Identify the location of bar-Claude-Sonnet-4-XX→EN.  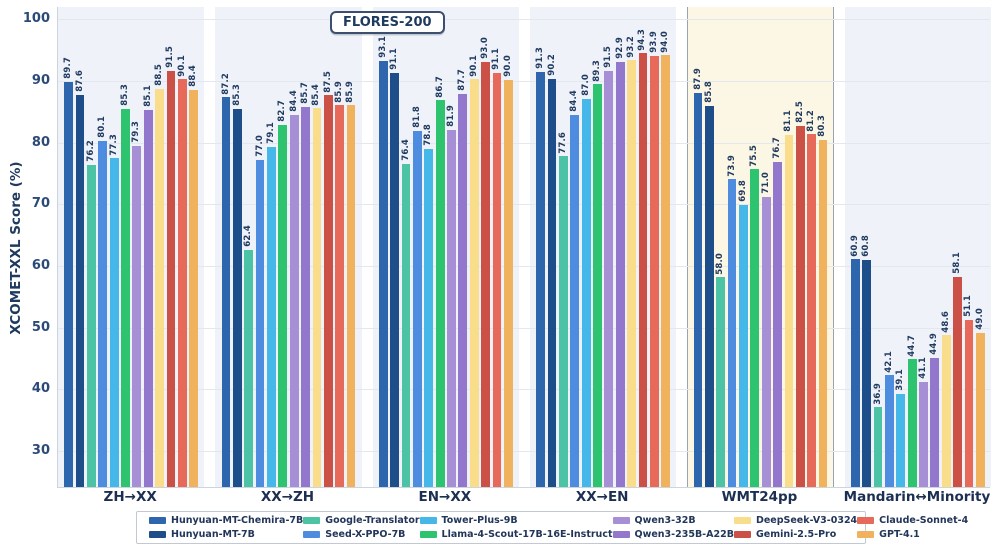
(654, 271).